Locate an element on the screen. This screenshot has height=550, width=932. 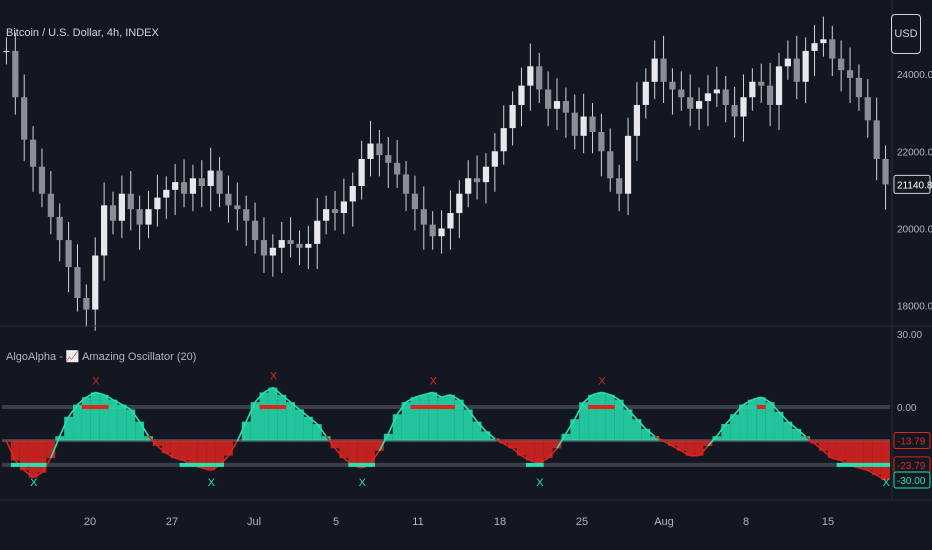
osc-level-badge is located at coordinates (912, 441).